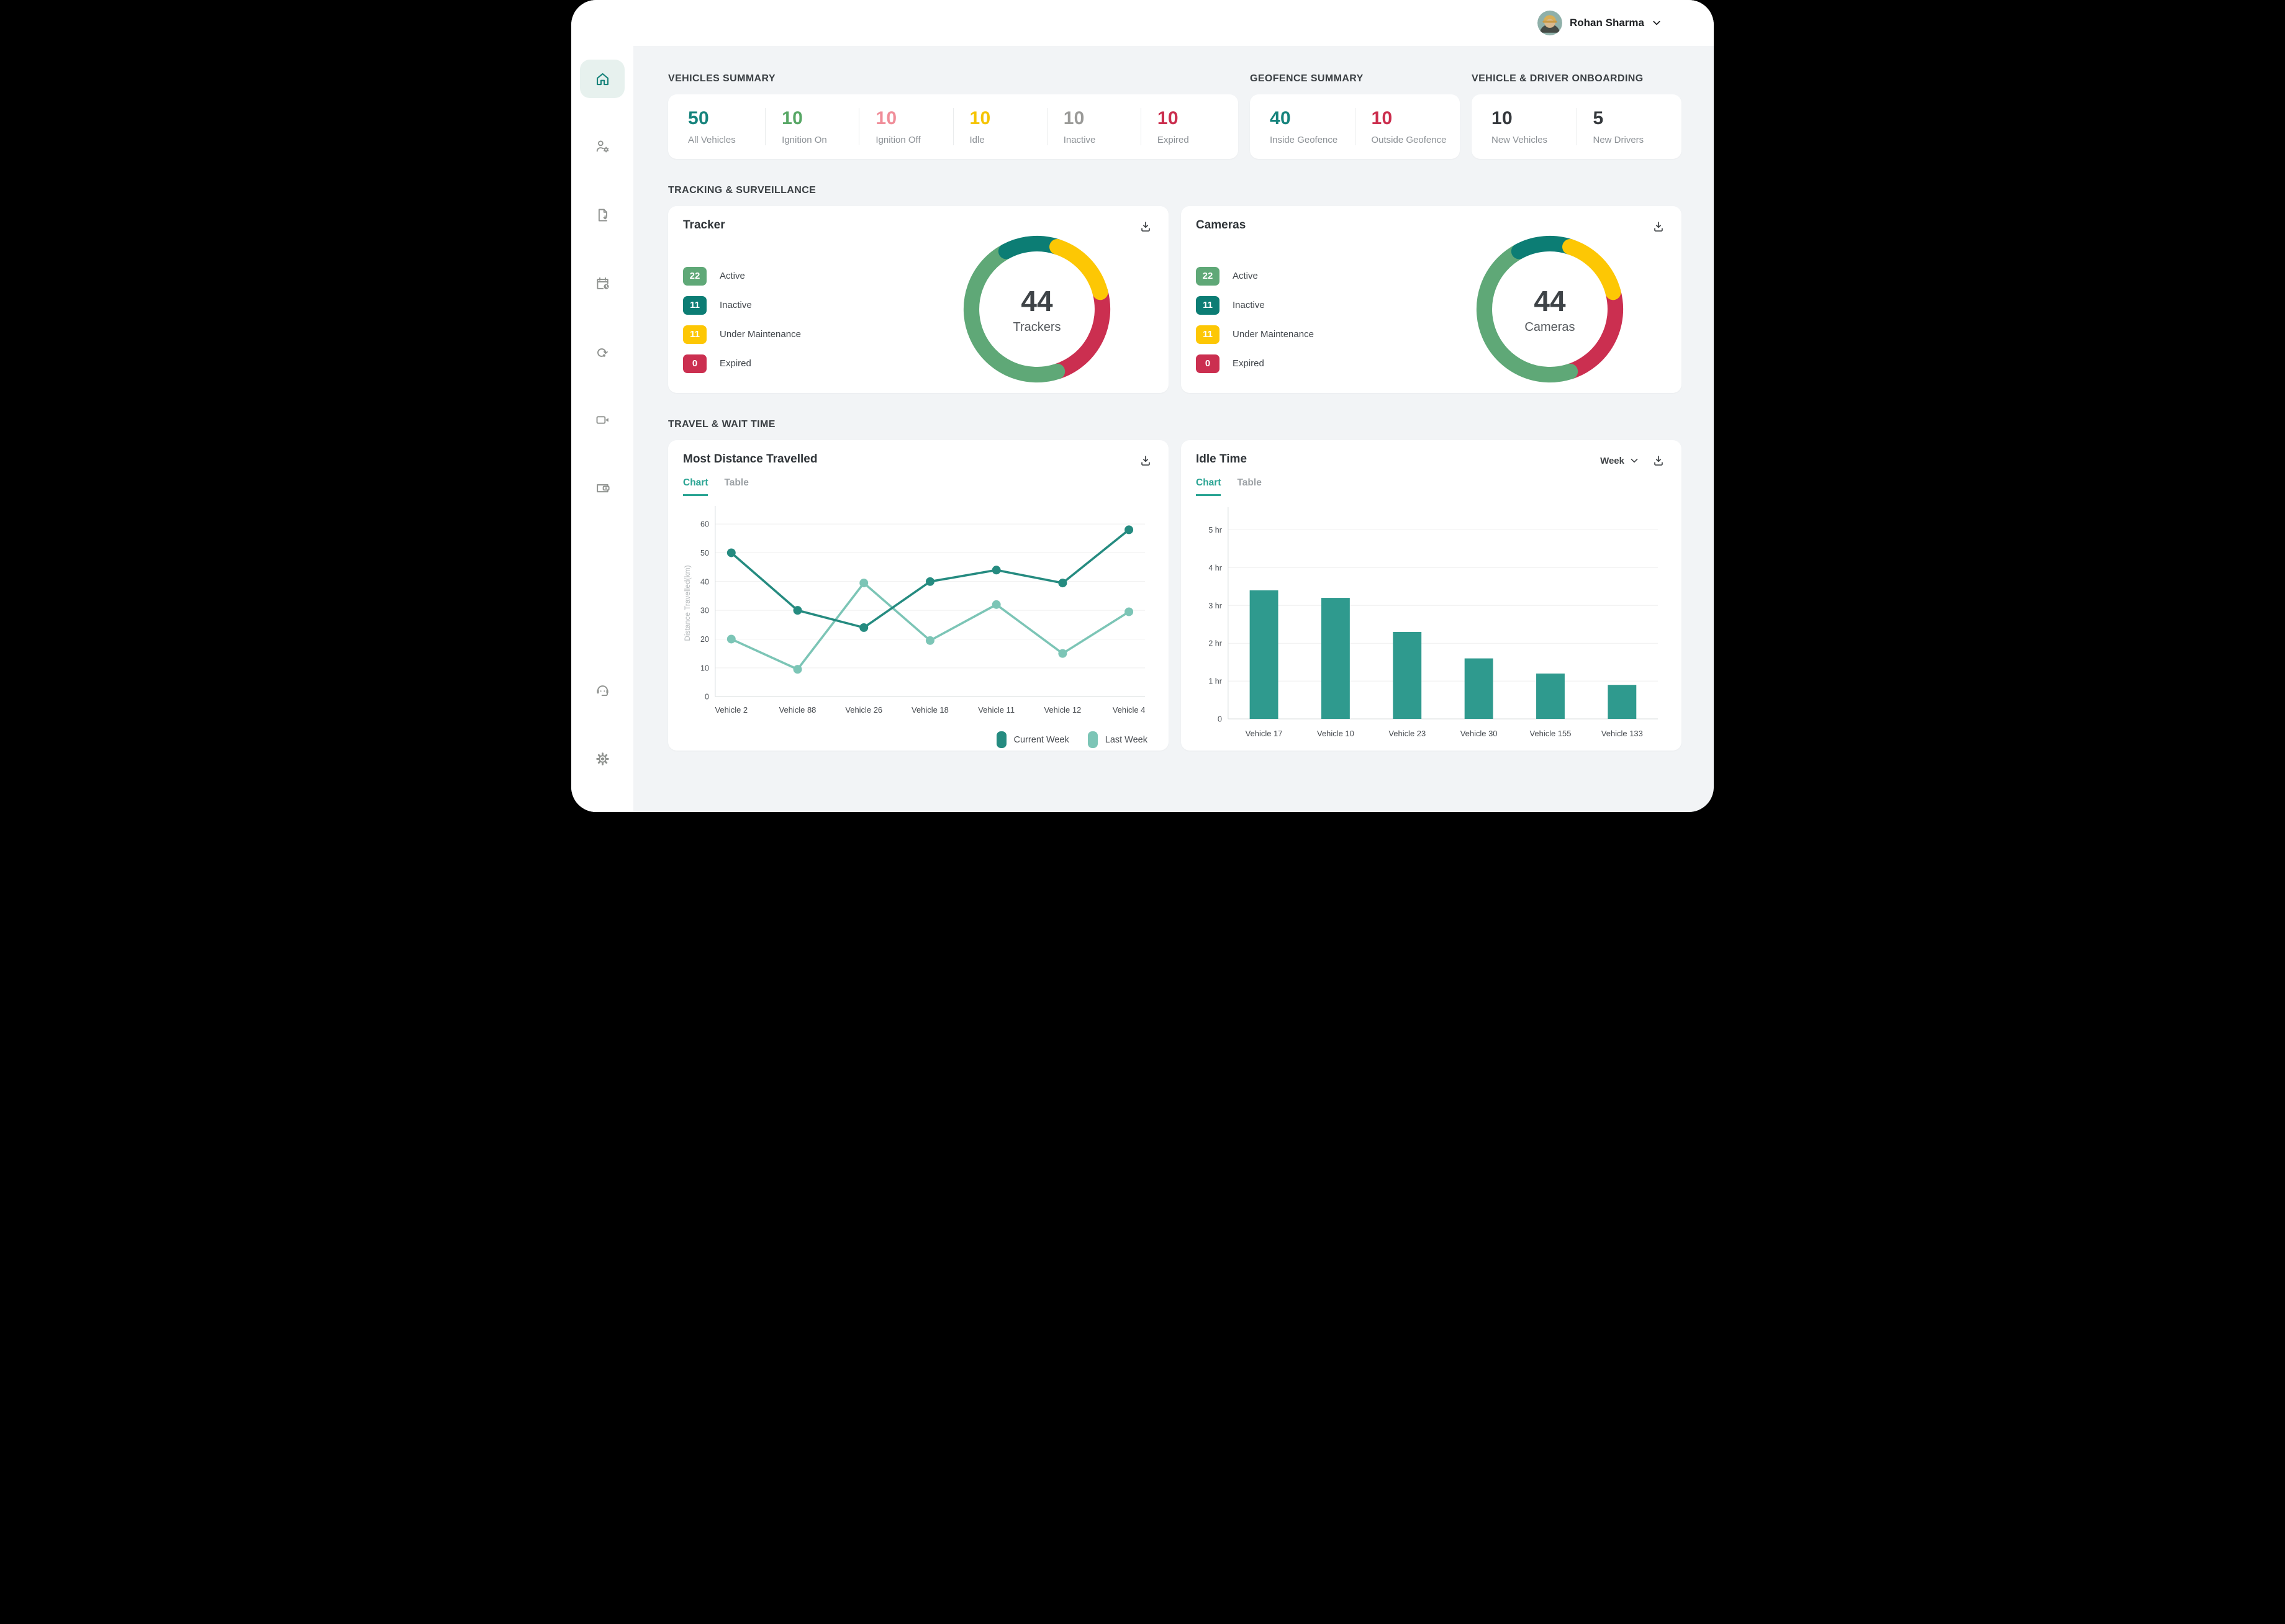 Image resolution: width=2285 pixels, height=1624 pixels. Describe the element at coordinates (1214, 606) in the screenshot. I see `svg-text: 3 hr` at that location.